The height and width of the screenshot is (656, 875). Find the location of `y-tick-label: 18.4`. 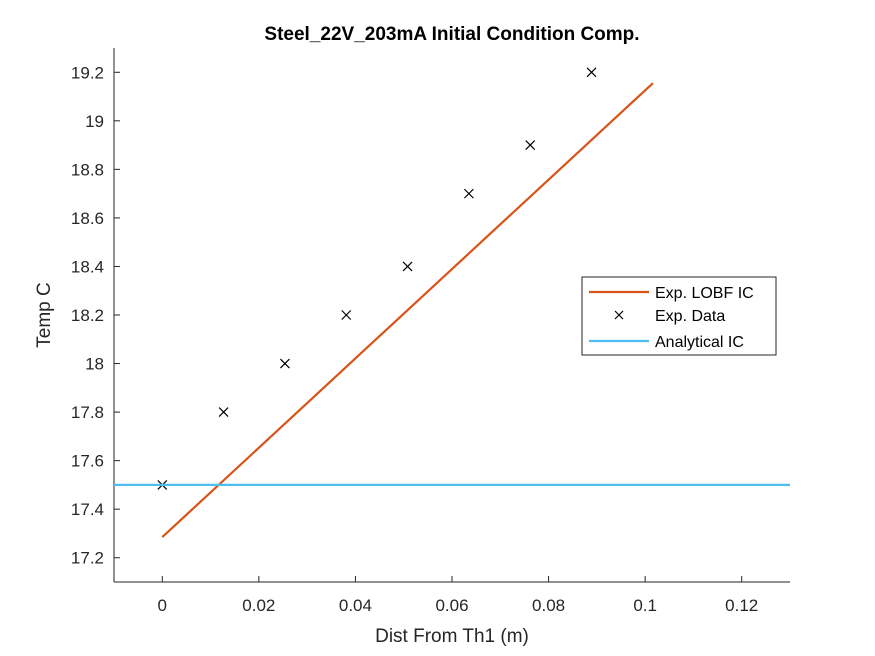

y-tick-label: 18.4 is located at coordinates (87, 266).